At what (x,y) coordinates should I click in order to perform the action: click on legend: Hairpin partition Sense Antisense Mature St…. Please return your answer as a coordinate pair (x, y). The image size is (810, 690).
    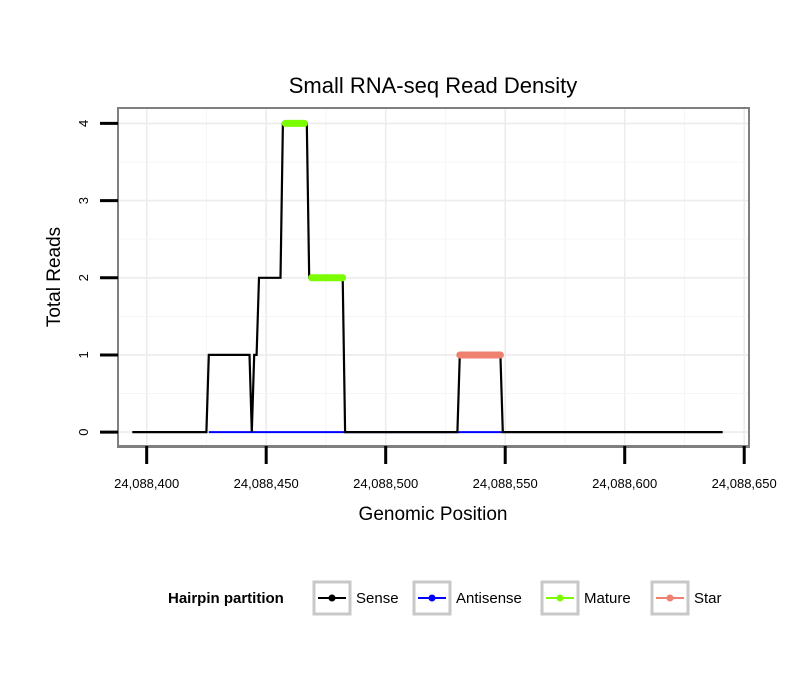
    Looking at the image, I should click on (445, 598).